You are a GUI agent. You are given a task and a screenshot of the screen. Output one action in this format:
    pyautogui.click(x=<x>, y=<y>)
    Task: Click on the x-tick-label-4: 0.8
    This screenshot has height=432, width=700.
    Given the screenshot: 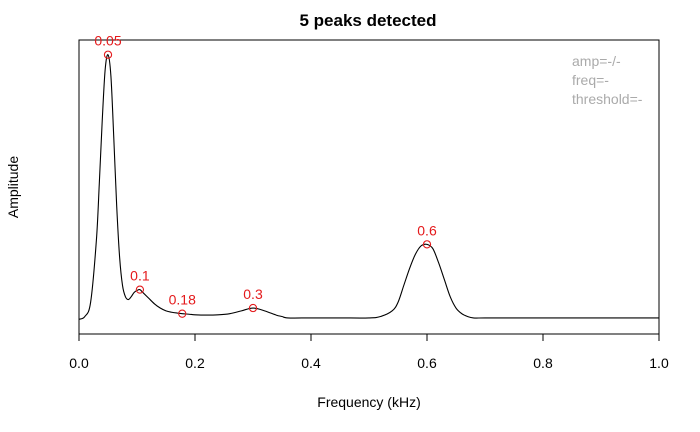 What is the action you would take?
    pyautogui.click(x=543, y=363)
    